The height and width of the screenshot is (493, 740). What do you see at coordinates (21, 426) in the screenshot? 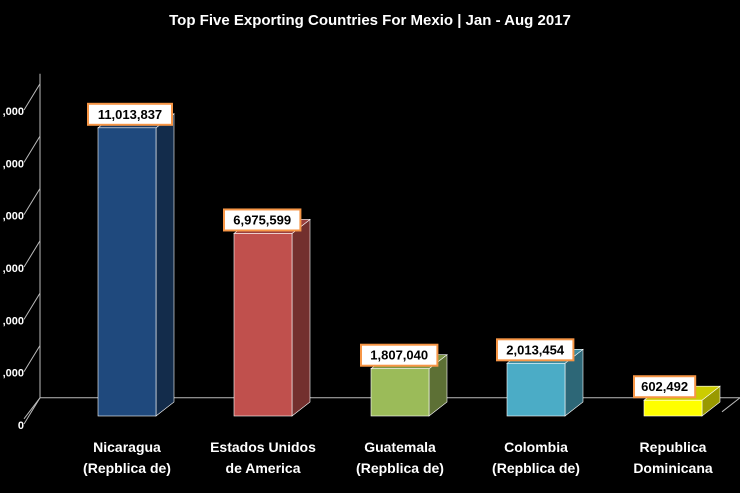
I see `y-tick-label: 0` at bounding box center [21, 426].